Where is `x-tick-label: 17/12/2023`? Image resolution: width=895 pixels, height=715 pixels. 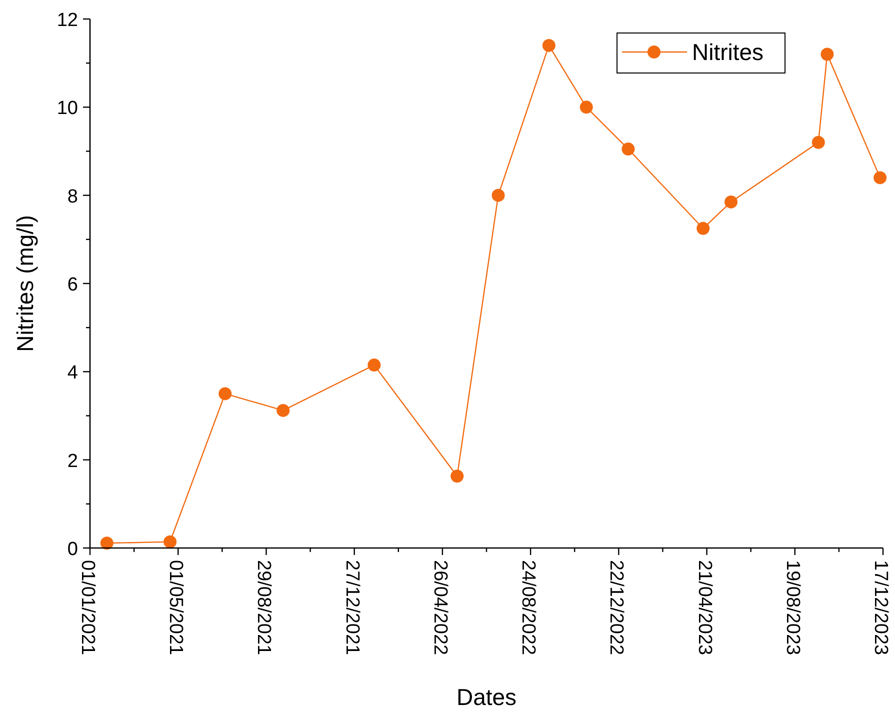
x-tick-label: 17/12/2023 is located at coordinates (880, 608).